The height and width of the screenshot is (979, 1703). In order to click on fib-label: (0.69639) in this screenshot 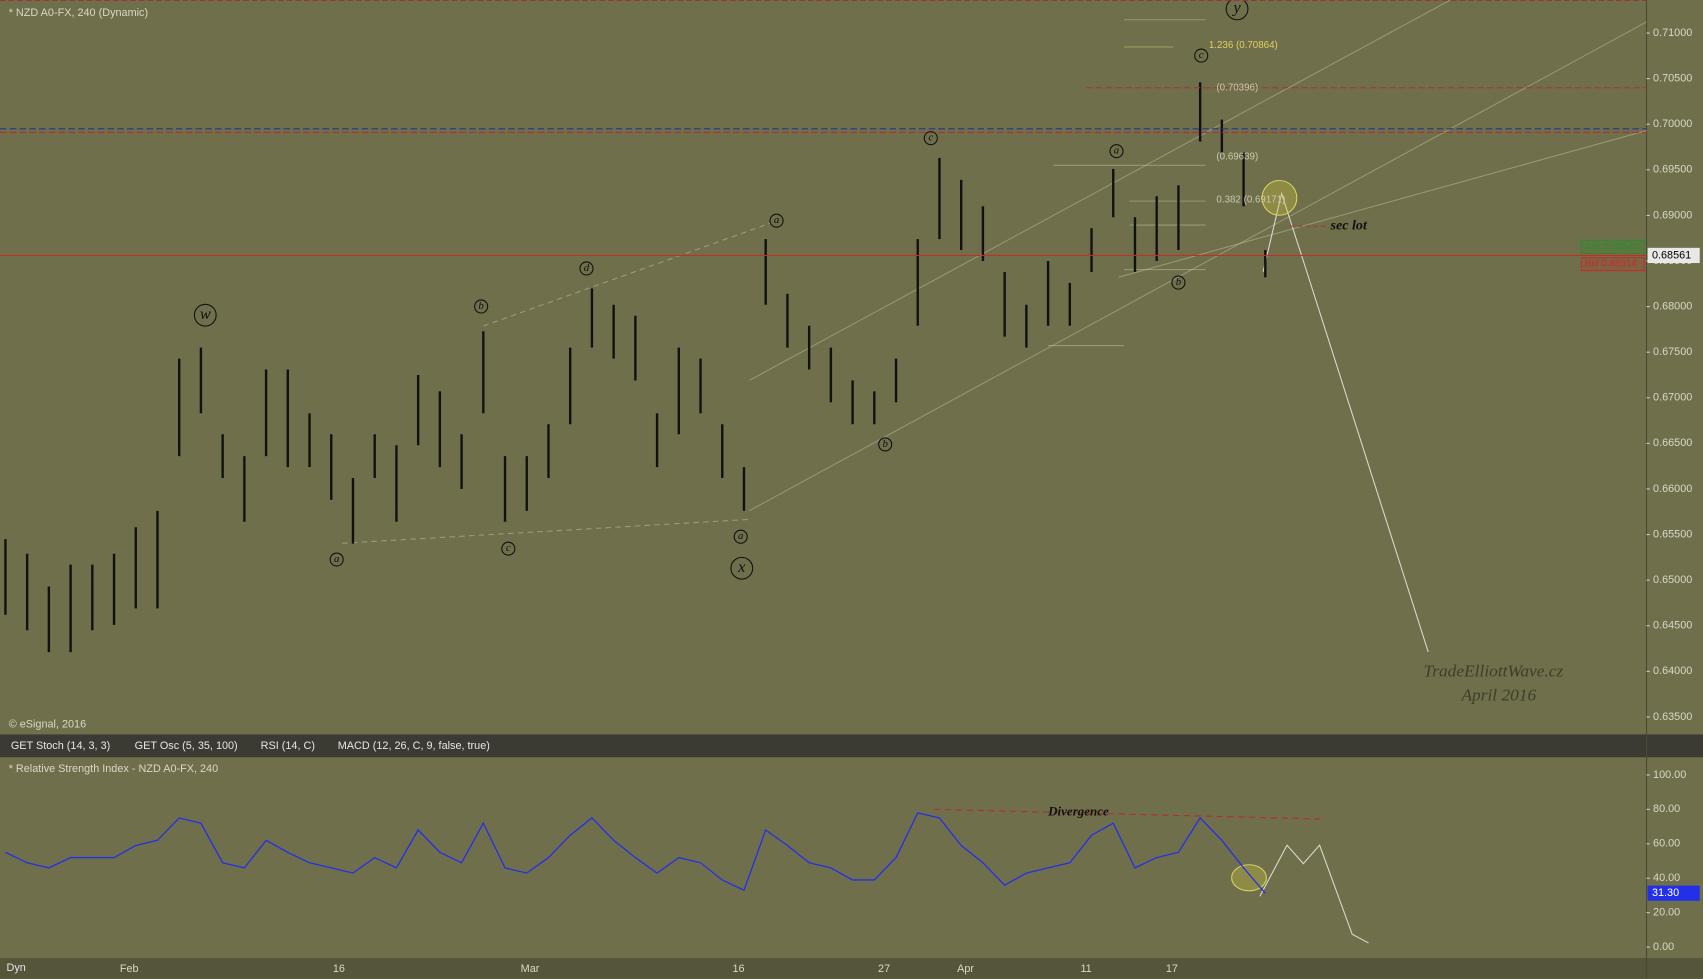, I will do `click(1237, 157)`.